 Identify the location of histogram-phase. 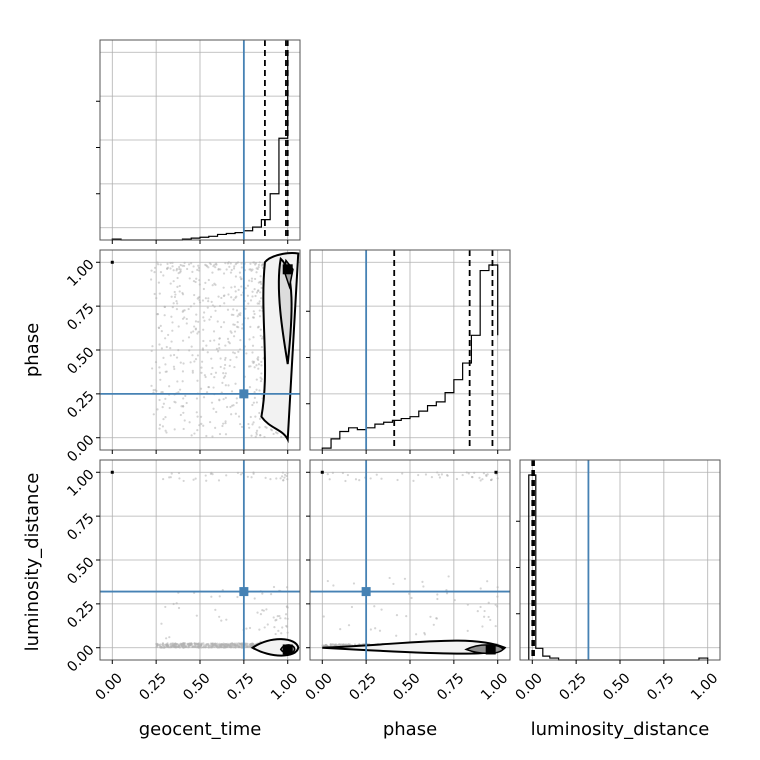
(408, 351).